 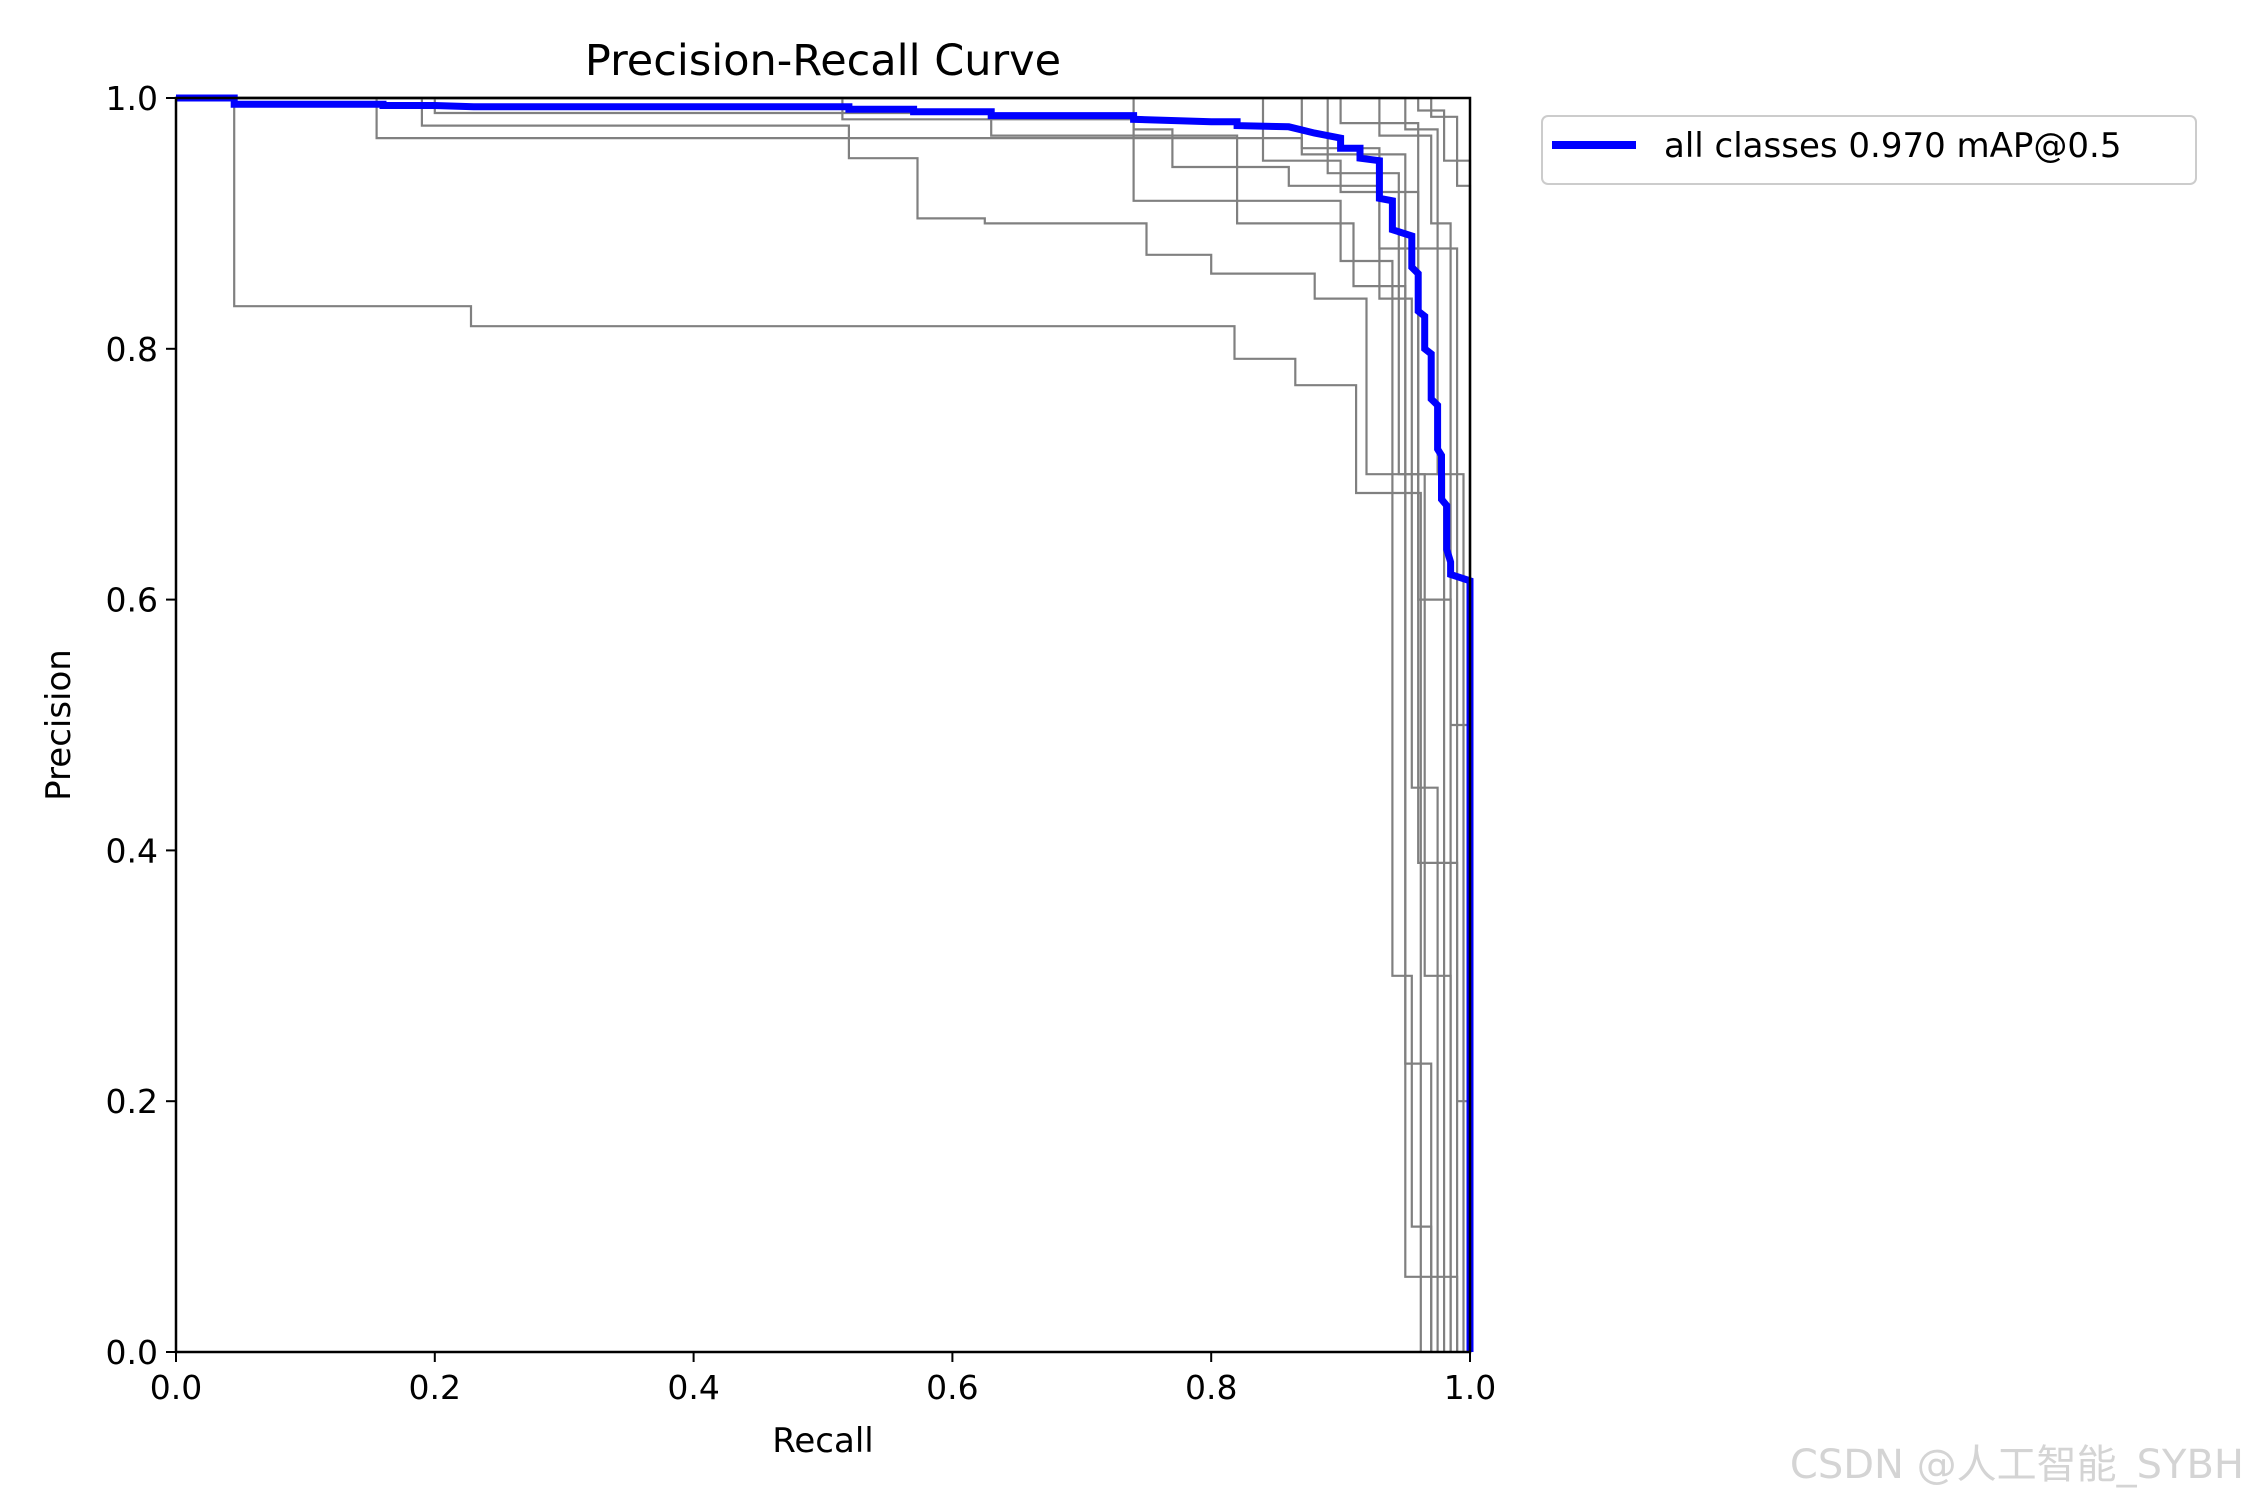 I want to click on legend: all classes 0.970 mAP@0.5, so click(x=1869, y=150).